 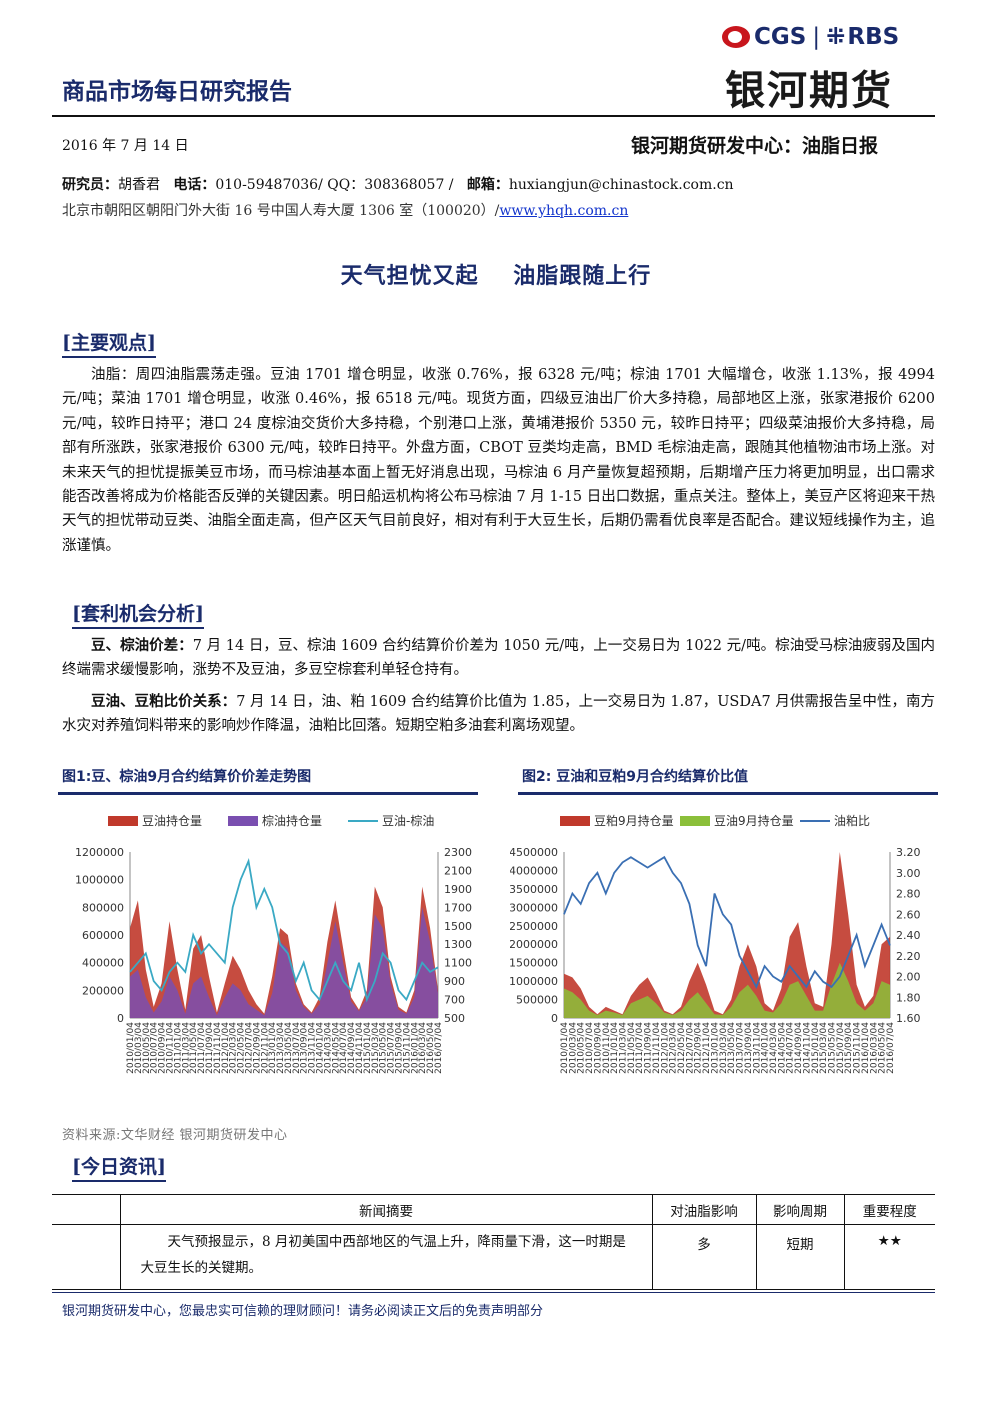 What do you see at coordinates (119, 1167) in the screenshot?
I see `section-news: [今日资讯]` at bounding box center [119, 1167].